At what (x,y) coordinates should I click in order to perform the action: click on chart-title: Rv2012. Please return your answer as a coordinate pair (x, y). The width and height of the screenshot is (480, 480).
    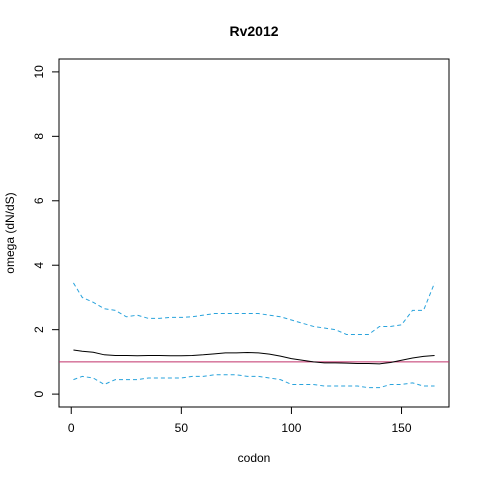
    Looking at the image, I should click on (253, 31).